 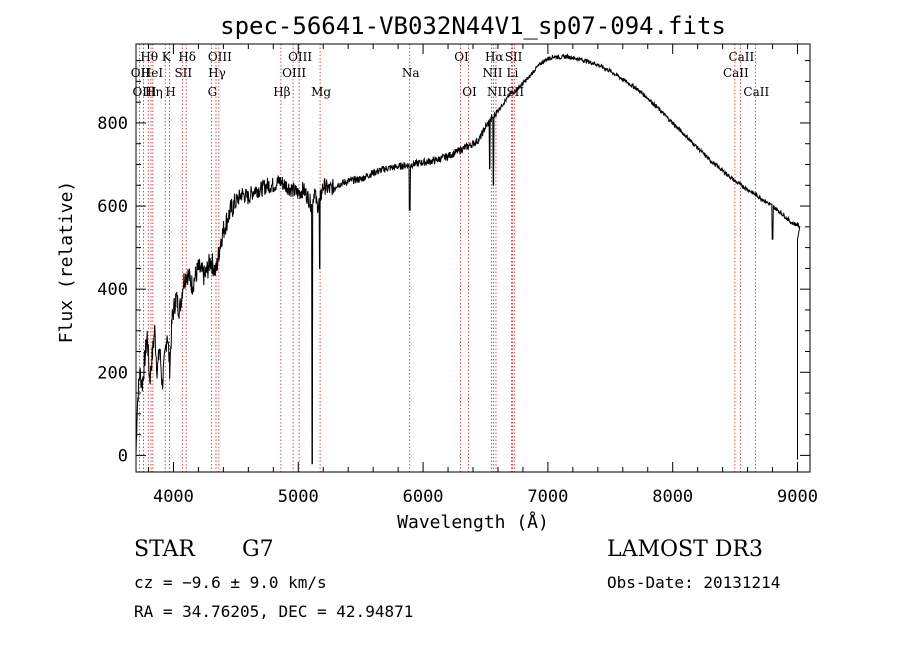 I want to click on line-label-12: Hβ, so click(x=281, y=92).